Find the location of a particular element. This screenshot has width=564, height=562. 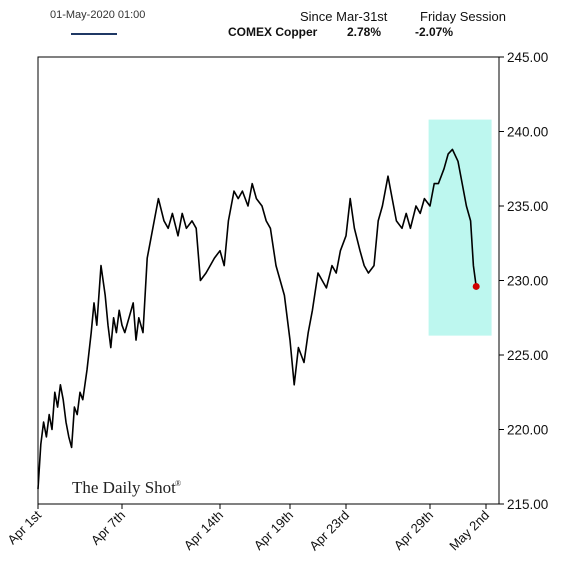

watermark-registered-mark: ® is located at coordinates (178, 483).